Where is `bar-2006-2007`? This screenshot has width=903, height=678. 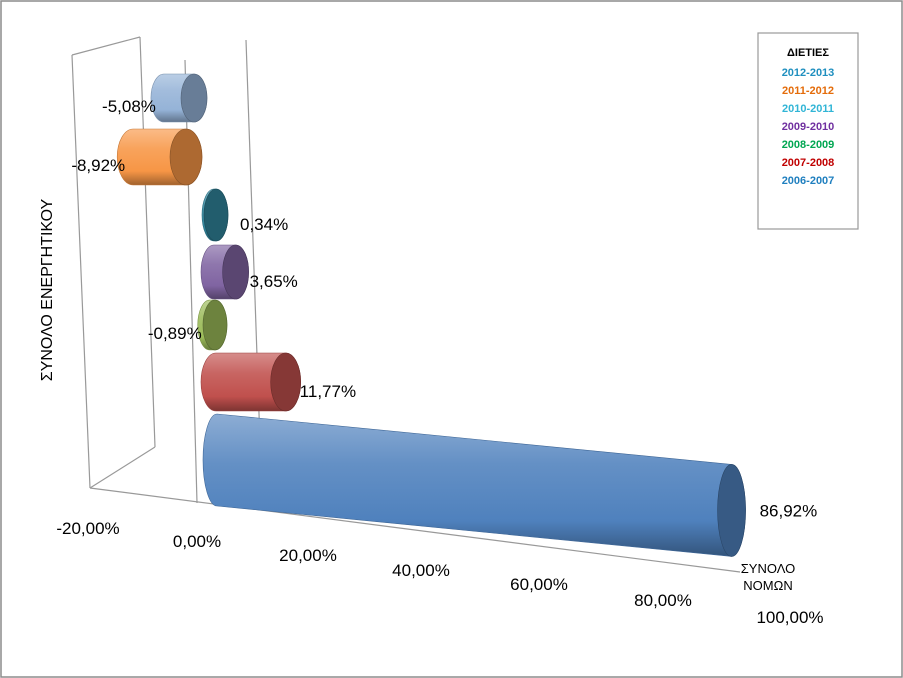 bar-2006-2007 is located at coordinates (474, 485).